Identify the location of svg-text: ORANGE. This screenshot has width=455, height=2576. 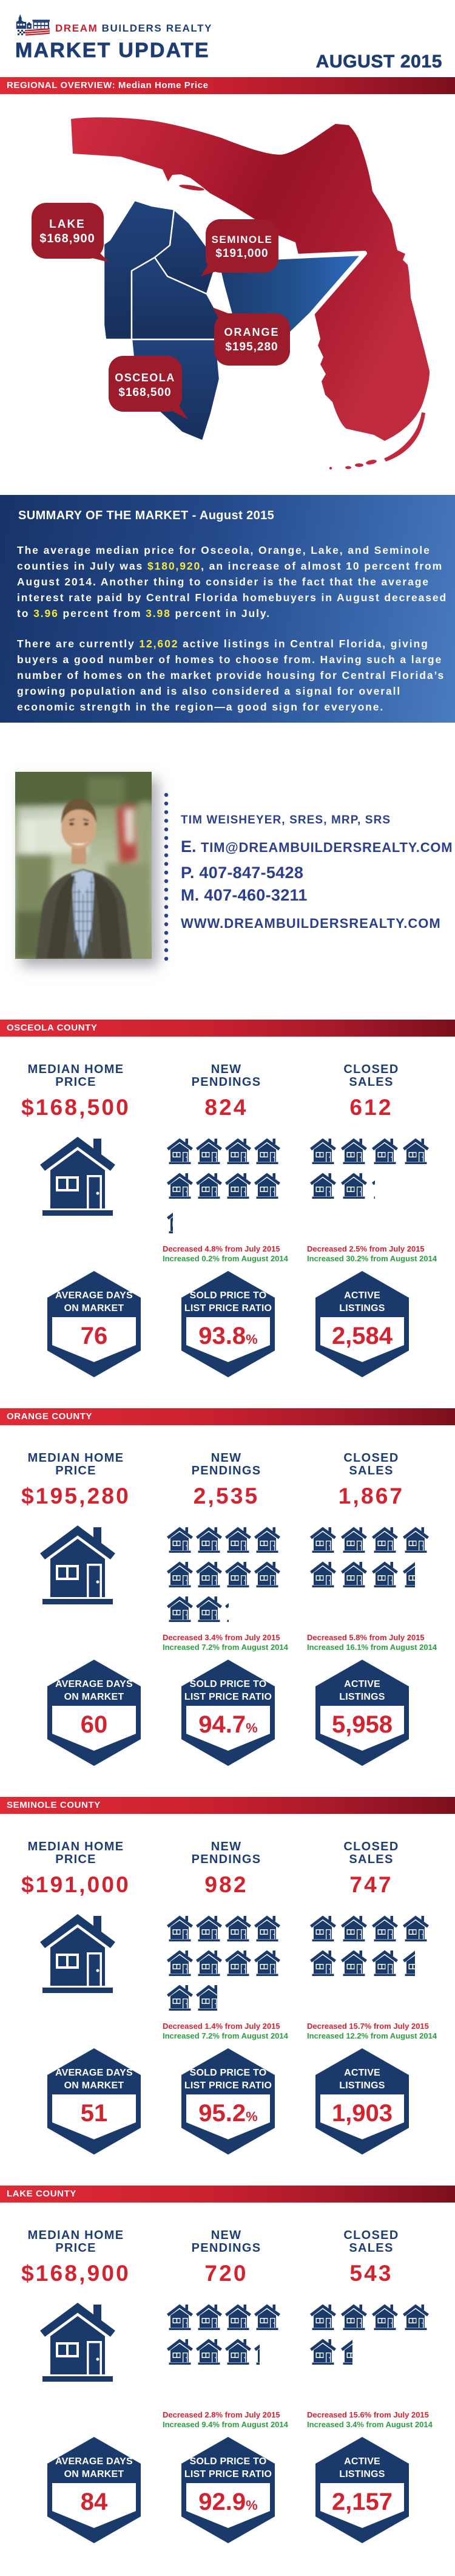
(251, 332).